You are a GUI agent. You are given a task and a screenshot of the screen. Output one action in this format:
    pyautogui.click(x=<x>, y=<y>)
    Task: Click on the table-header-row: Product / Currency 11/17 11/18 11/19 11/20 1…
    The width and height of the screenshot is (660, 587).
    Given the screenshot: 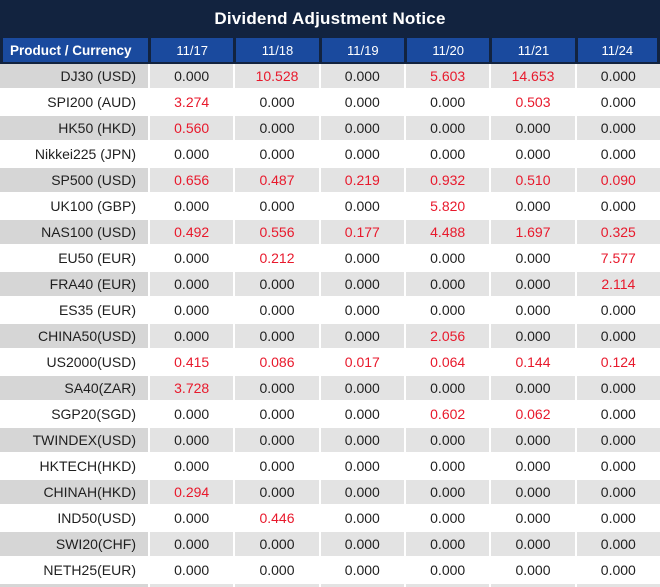 What is the action you would take?
    pyautogui.click(x=330, y=51)
    